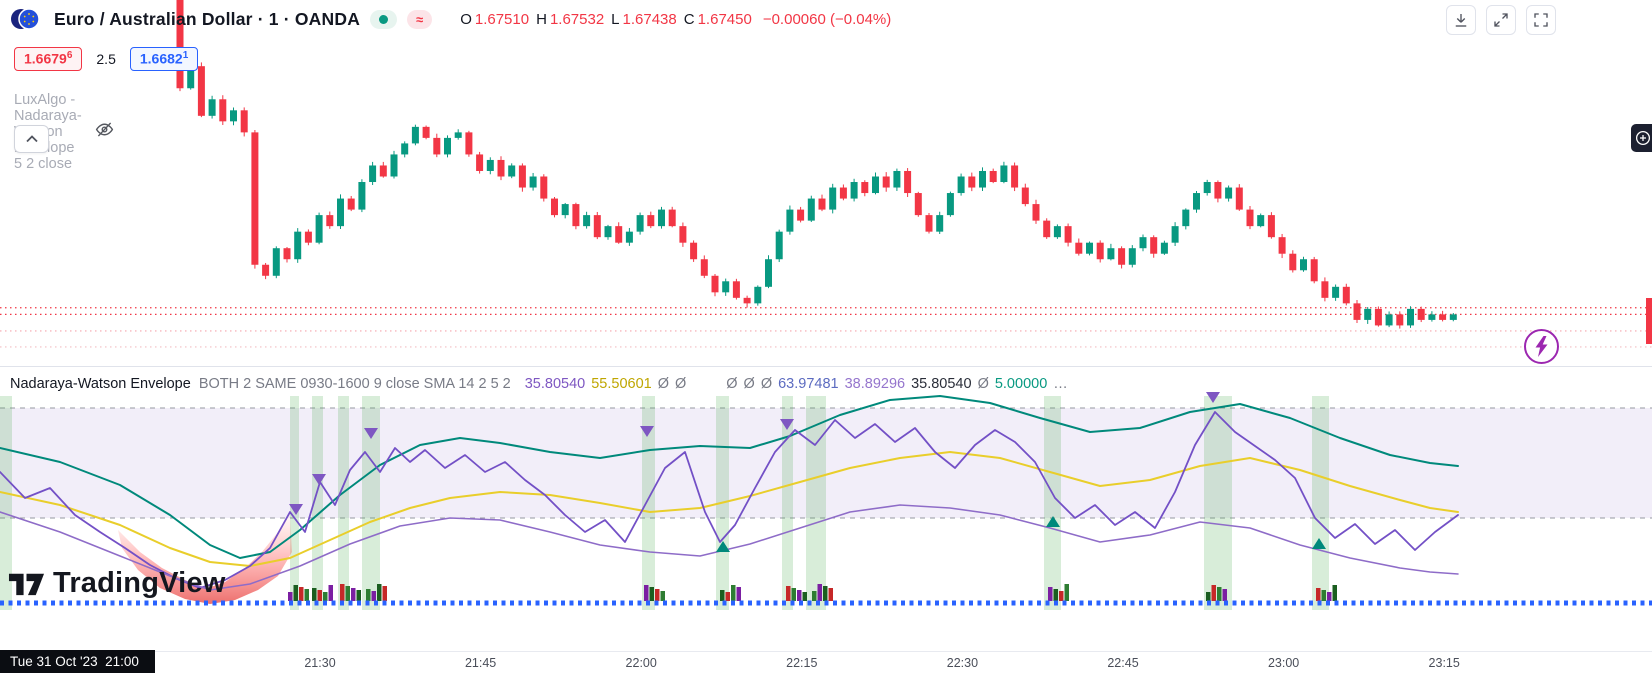 Image resolution: width=1652 pixels, height=673 pixels. I want to click on pane-divider, so click(826, 366).